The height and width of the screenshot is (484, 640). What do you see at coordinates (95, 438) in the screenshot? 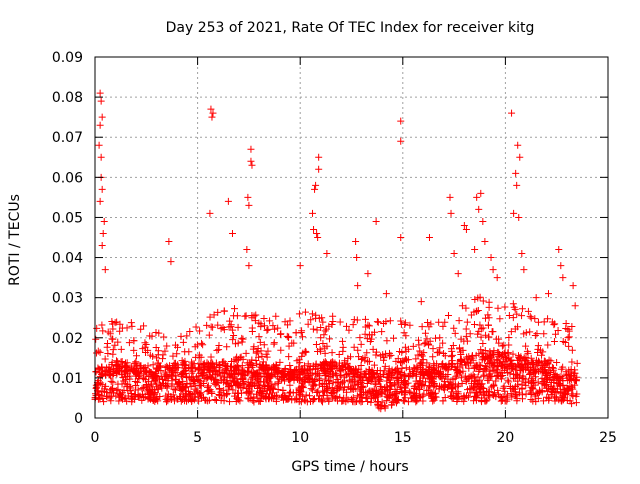
I see `x-tick-label: 0` at bounding box center [95, 438].